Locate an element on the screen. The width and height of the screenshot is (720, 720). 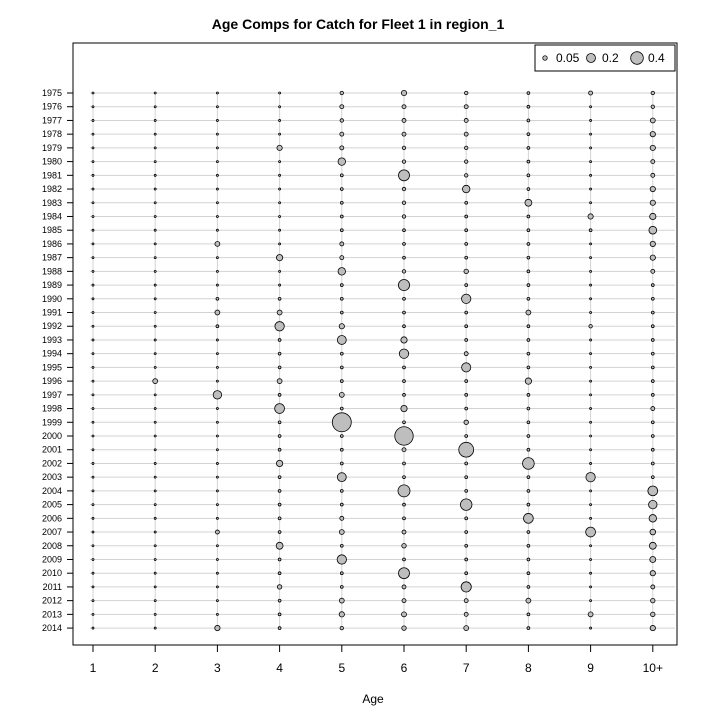
y-tick-label: 1996 is located at coordinates (52, 381).